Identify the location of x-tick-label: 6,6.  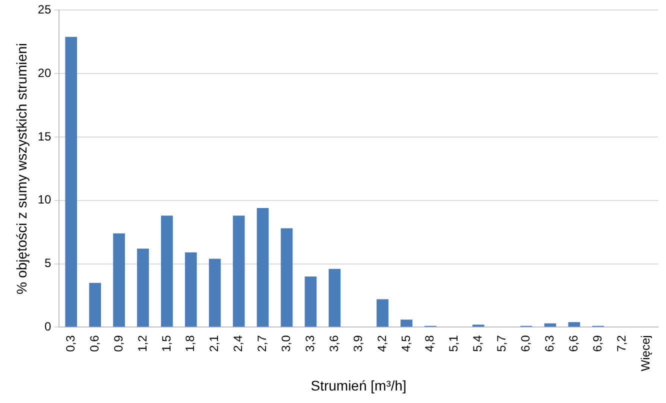
(573, 343).